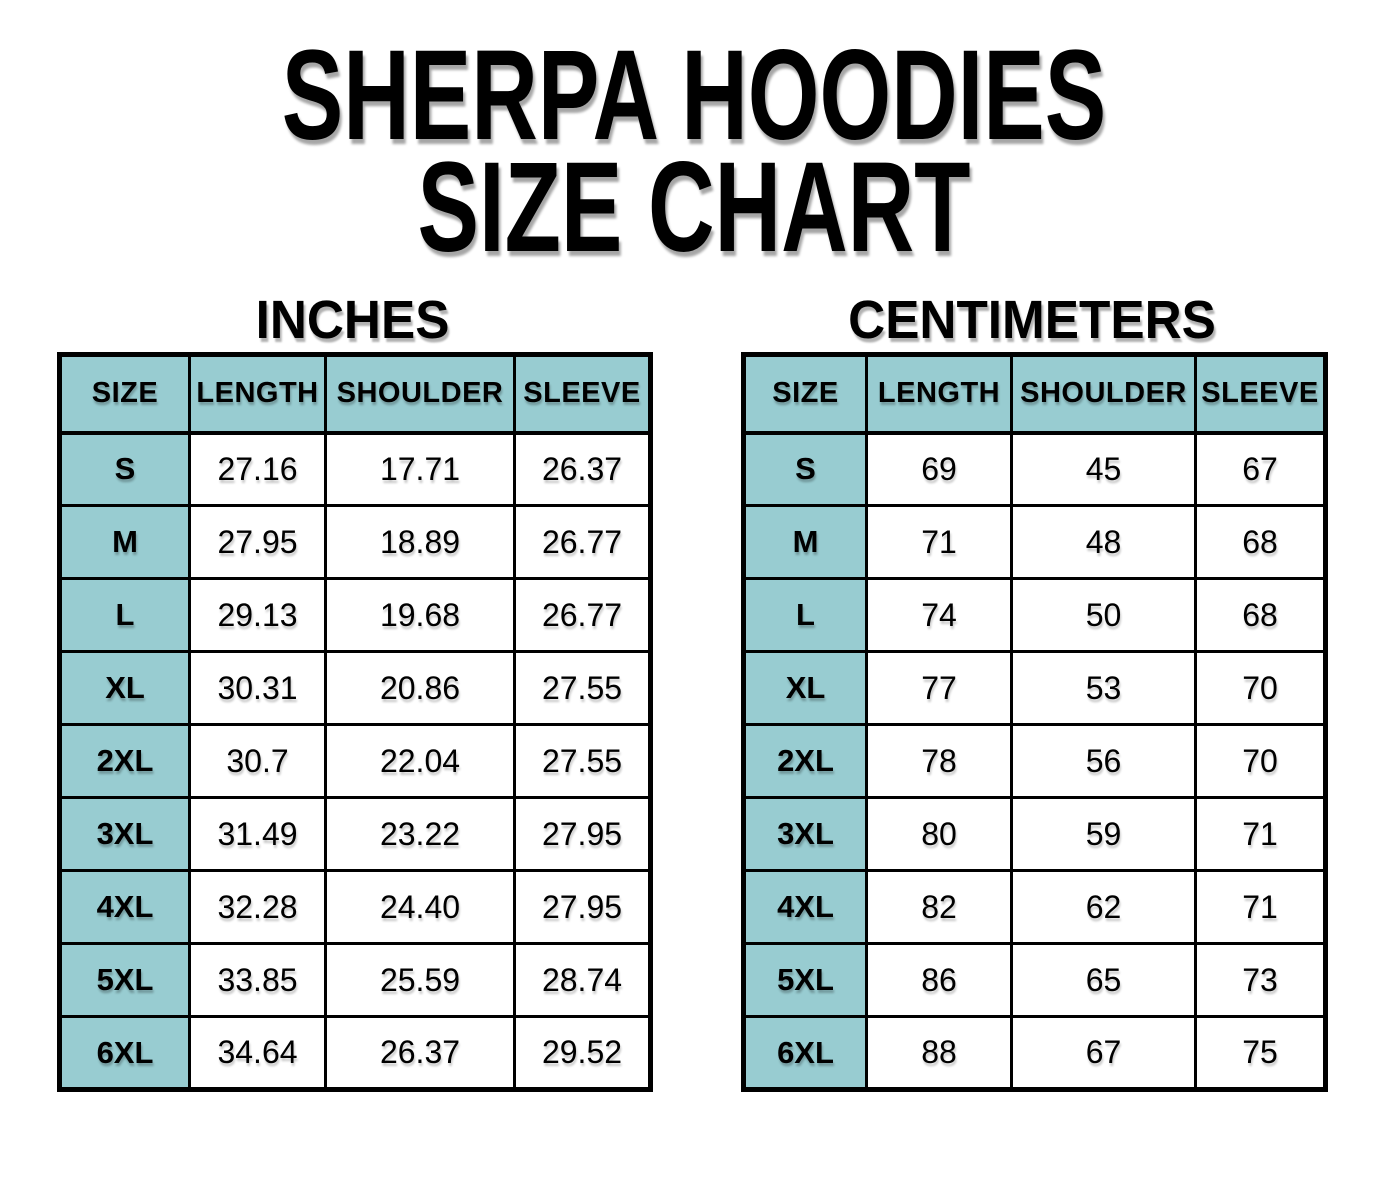  I want to click on table-row: 4XL 82 62 71, so click(1034, 907).